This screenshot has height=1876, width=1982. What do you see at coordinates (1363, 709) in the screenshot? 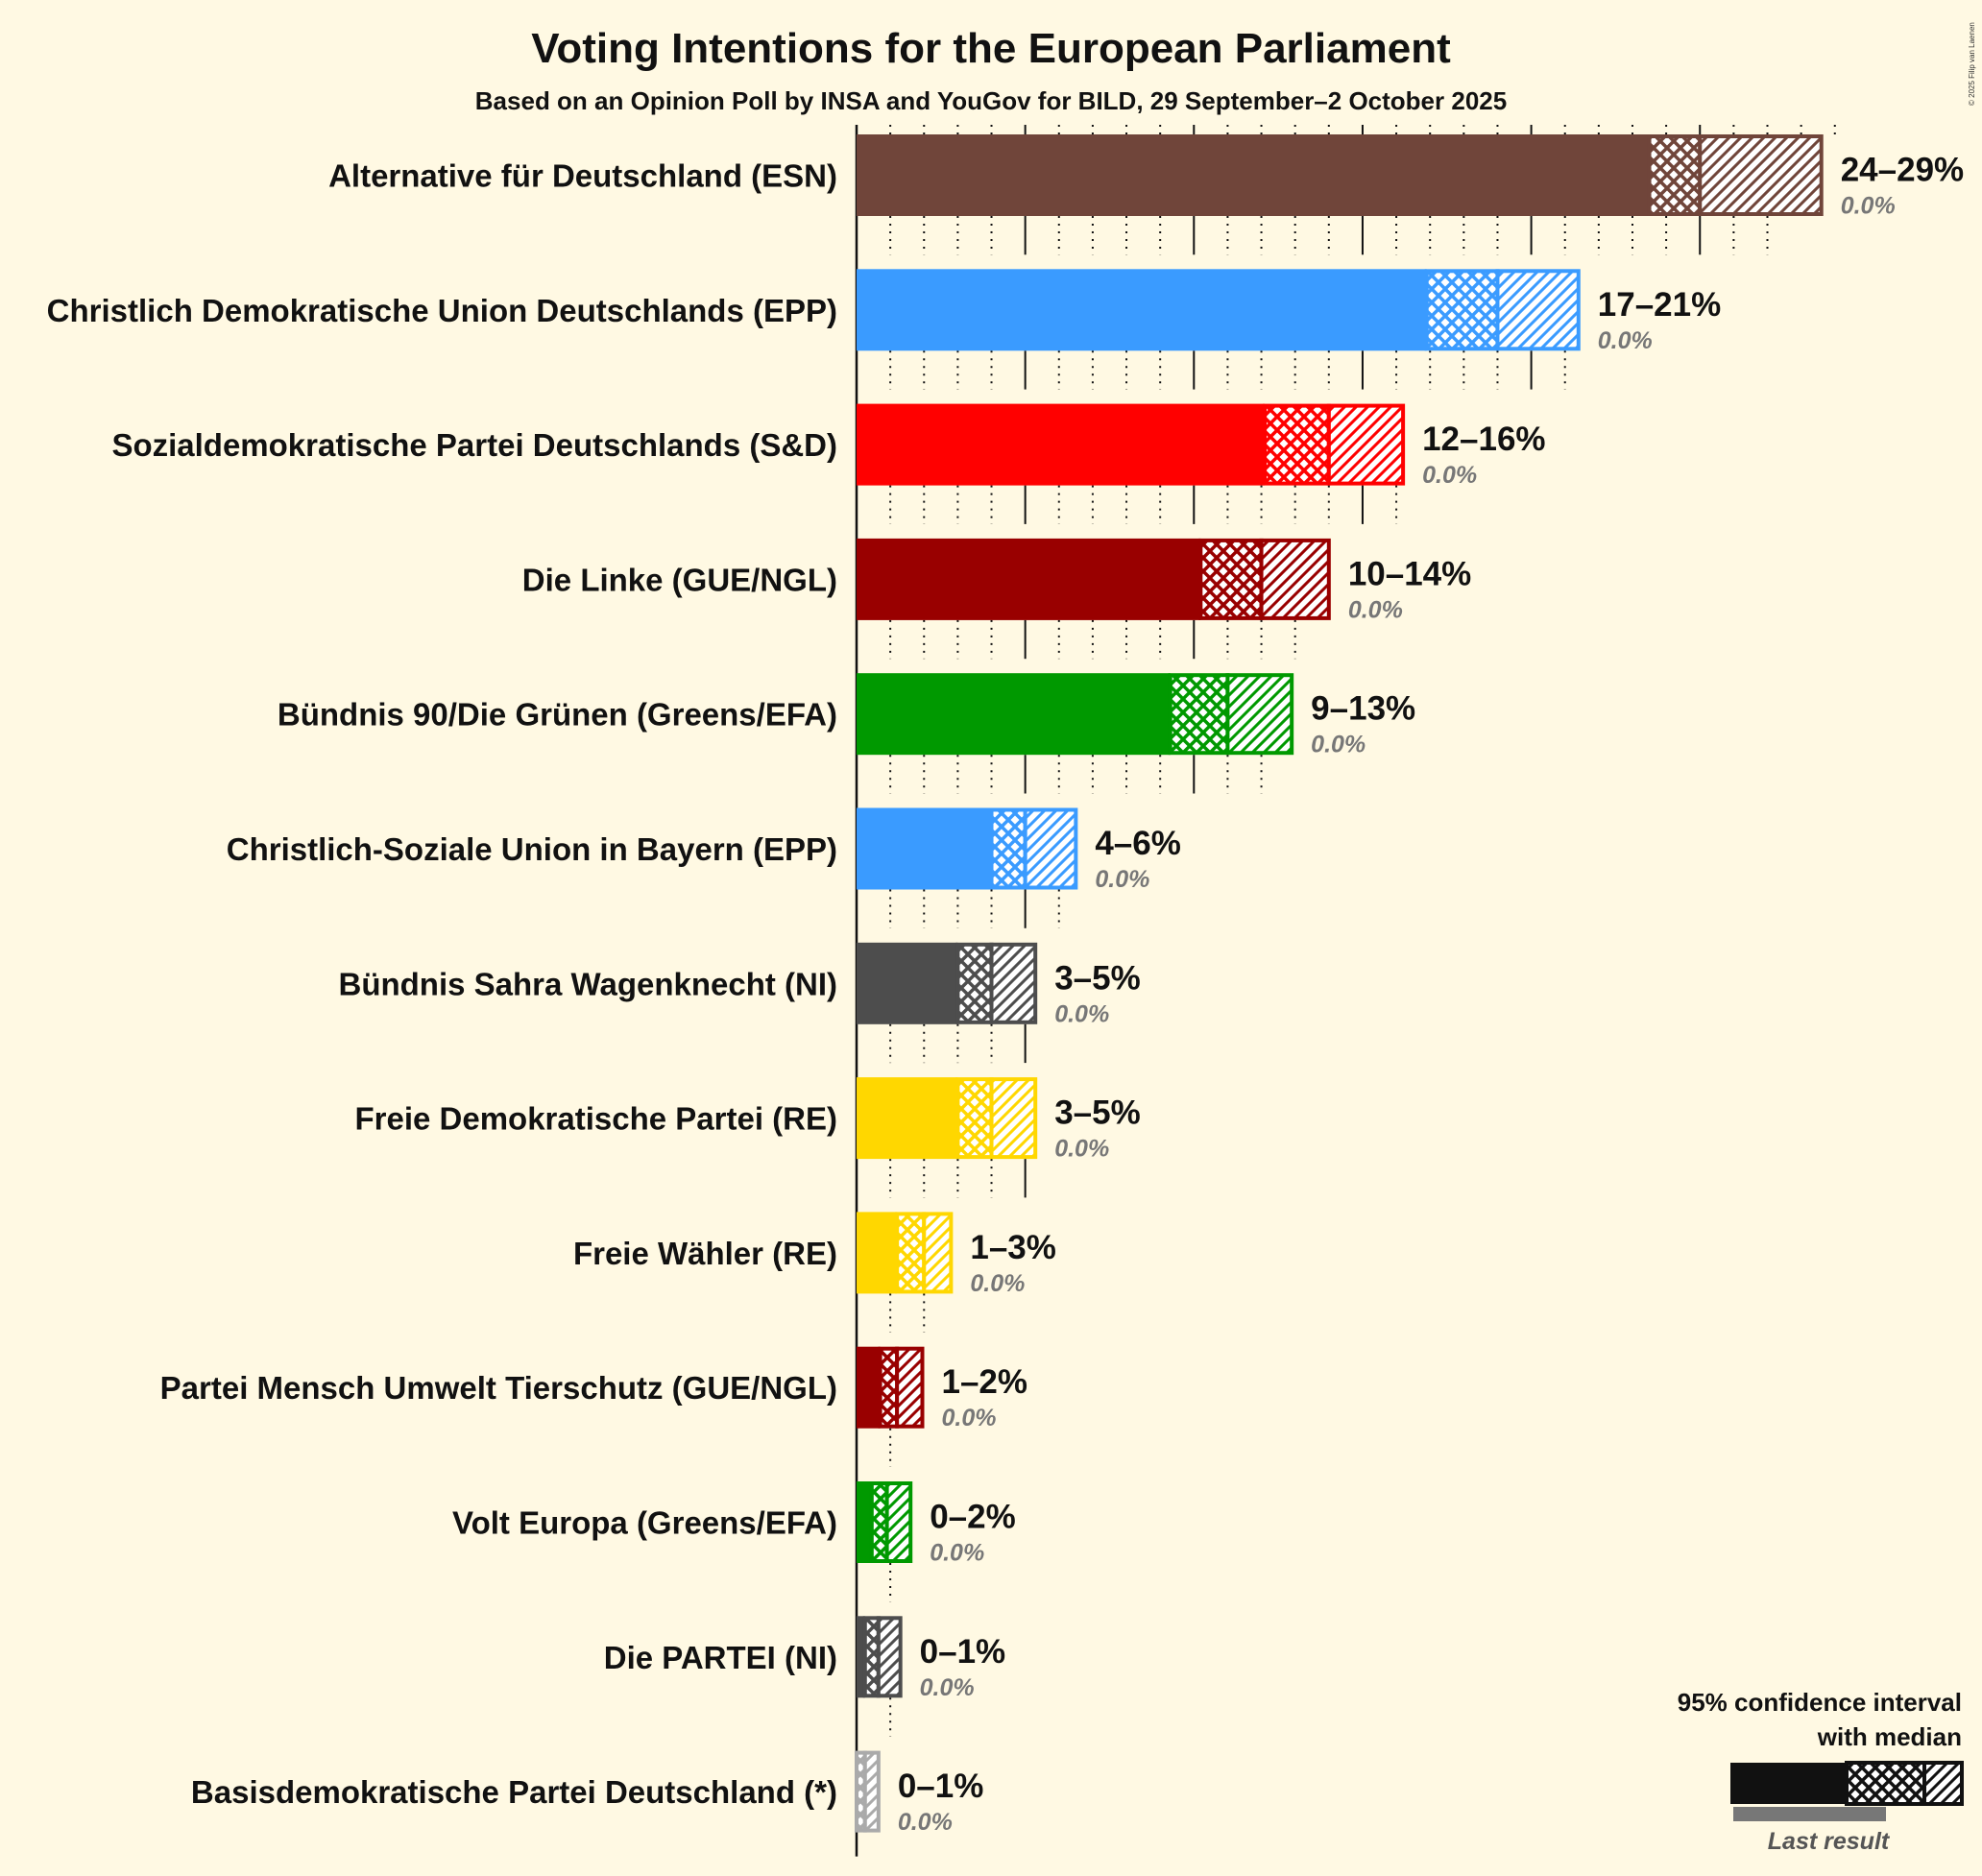
I see `range-label: 9–13%` at bounding box center [1363, 709].